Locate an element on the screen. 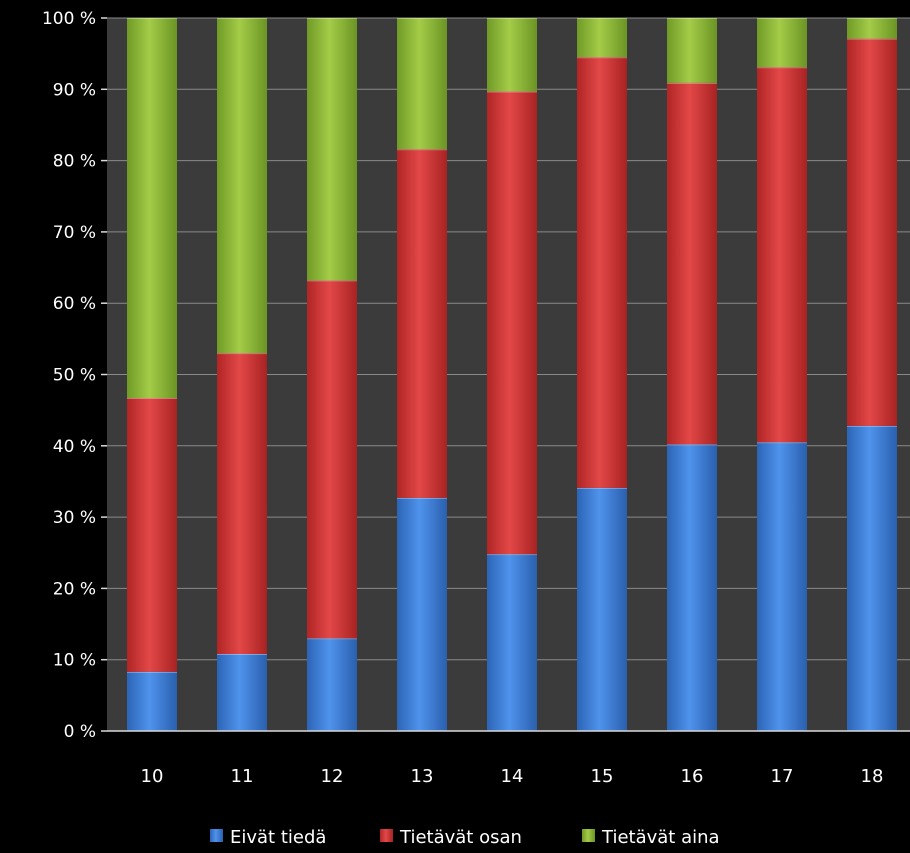 Image resolution: width=910 pixels, height=853 pixels. legend-item: Eivät tiedä is located at coordinates (268, 837).